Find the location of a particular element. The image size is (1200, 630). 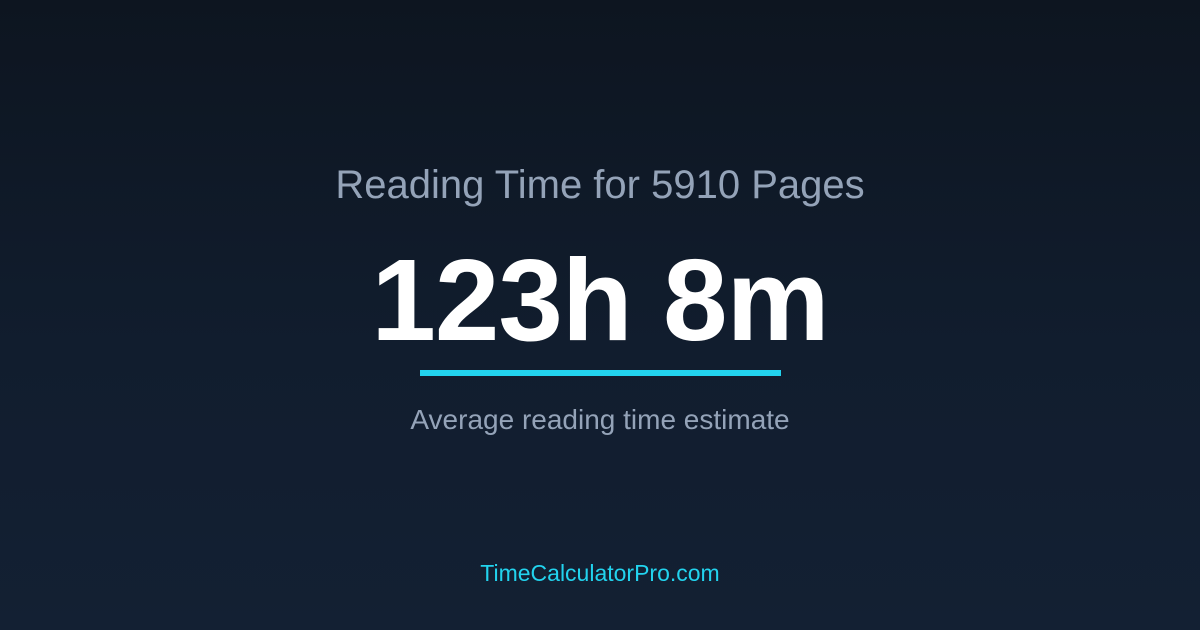

page-title: Reading Time for 5910 Pages is located at coordinates (600, 185).